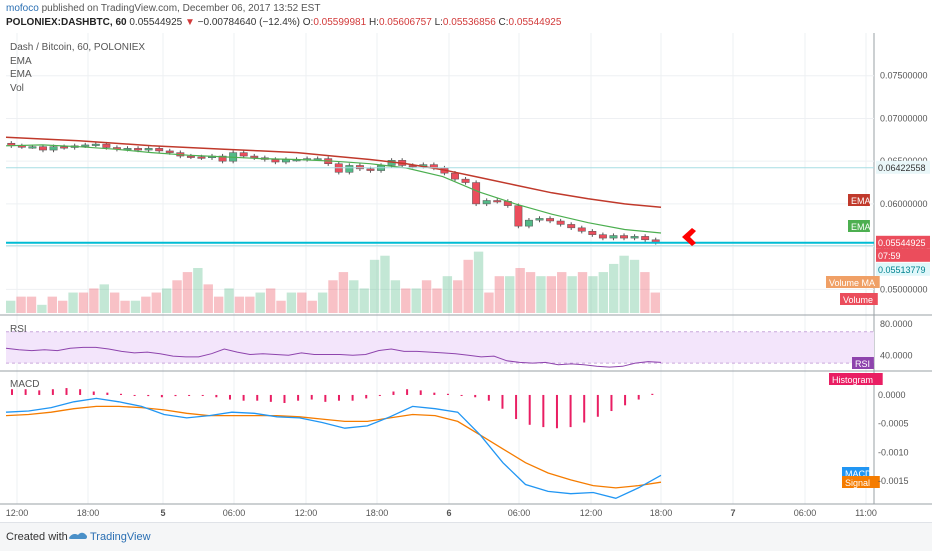 Image resolution: width=932 pixels, height=551 pixels. What do you see at coordinates (333, 448) in the screenshot?
I see `macd-line` at bounding box center [333, 448].